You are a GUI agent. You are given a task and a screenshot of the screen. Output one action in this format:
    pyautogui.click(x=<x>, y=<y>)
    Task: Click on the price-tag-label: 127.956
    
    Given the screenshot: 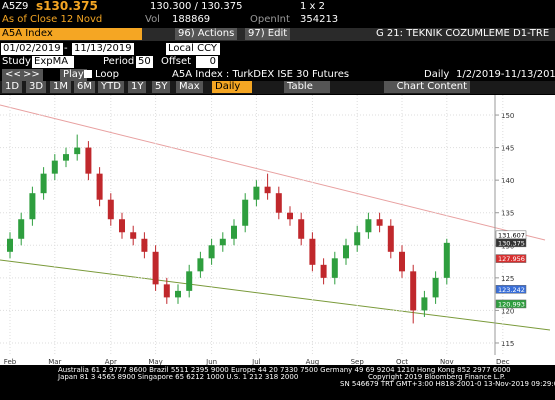 What is the action you would take?
    pyautogui.click(x=511, y=259)
    